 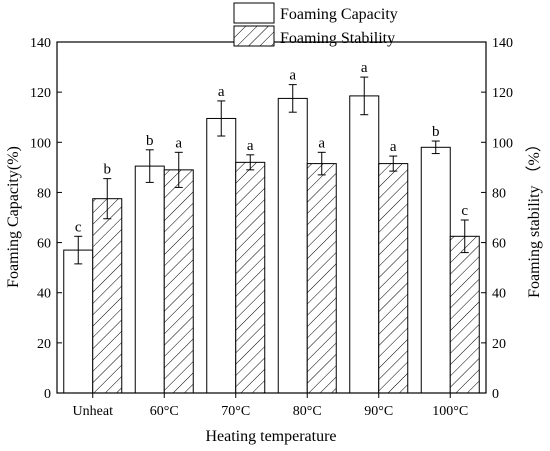 What do you see at coordinates (78, 227) in the screenshot?
I see `significance-label-foaming-capacity-unheat: c` at bounding box center [78, 227].